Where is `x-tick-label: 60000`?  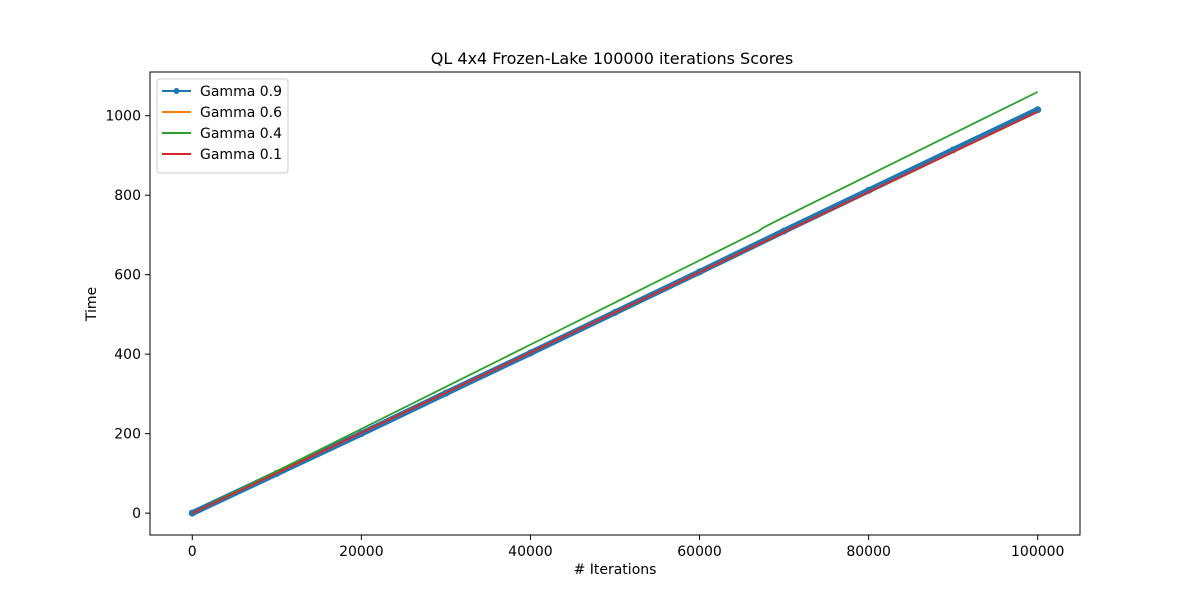
x-tick-label: 60000 is located at coordinates (699, 552).